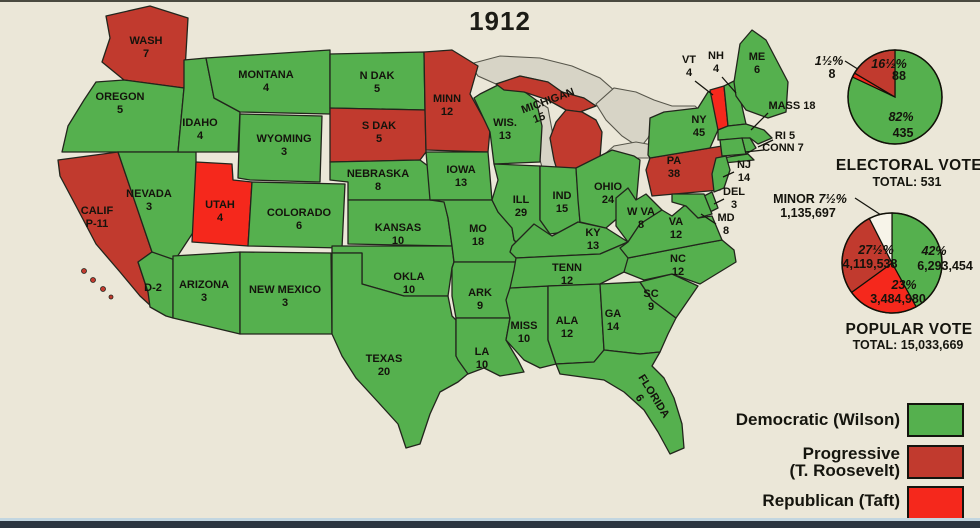  What do you see at coordinates (593, 233) in the screenshot?
I see `state-label-ky: KY` at bounding box center [593, 233].